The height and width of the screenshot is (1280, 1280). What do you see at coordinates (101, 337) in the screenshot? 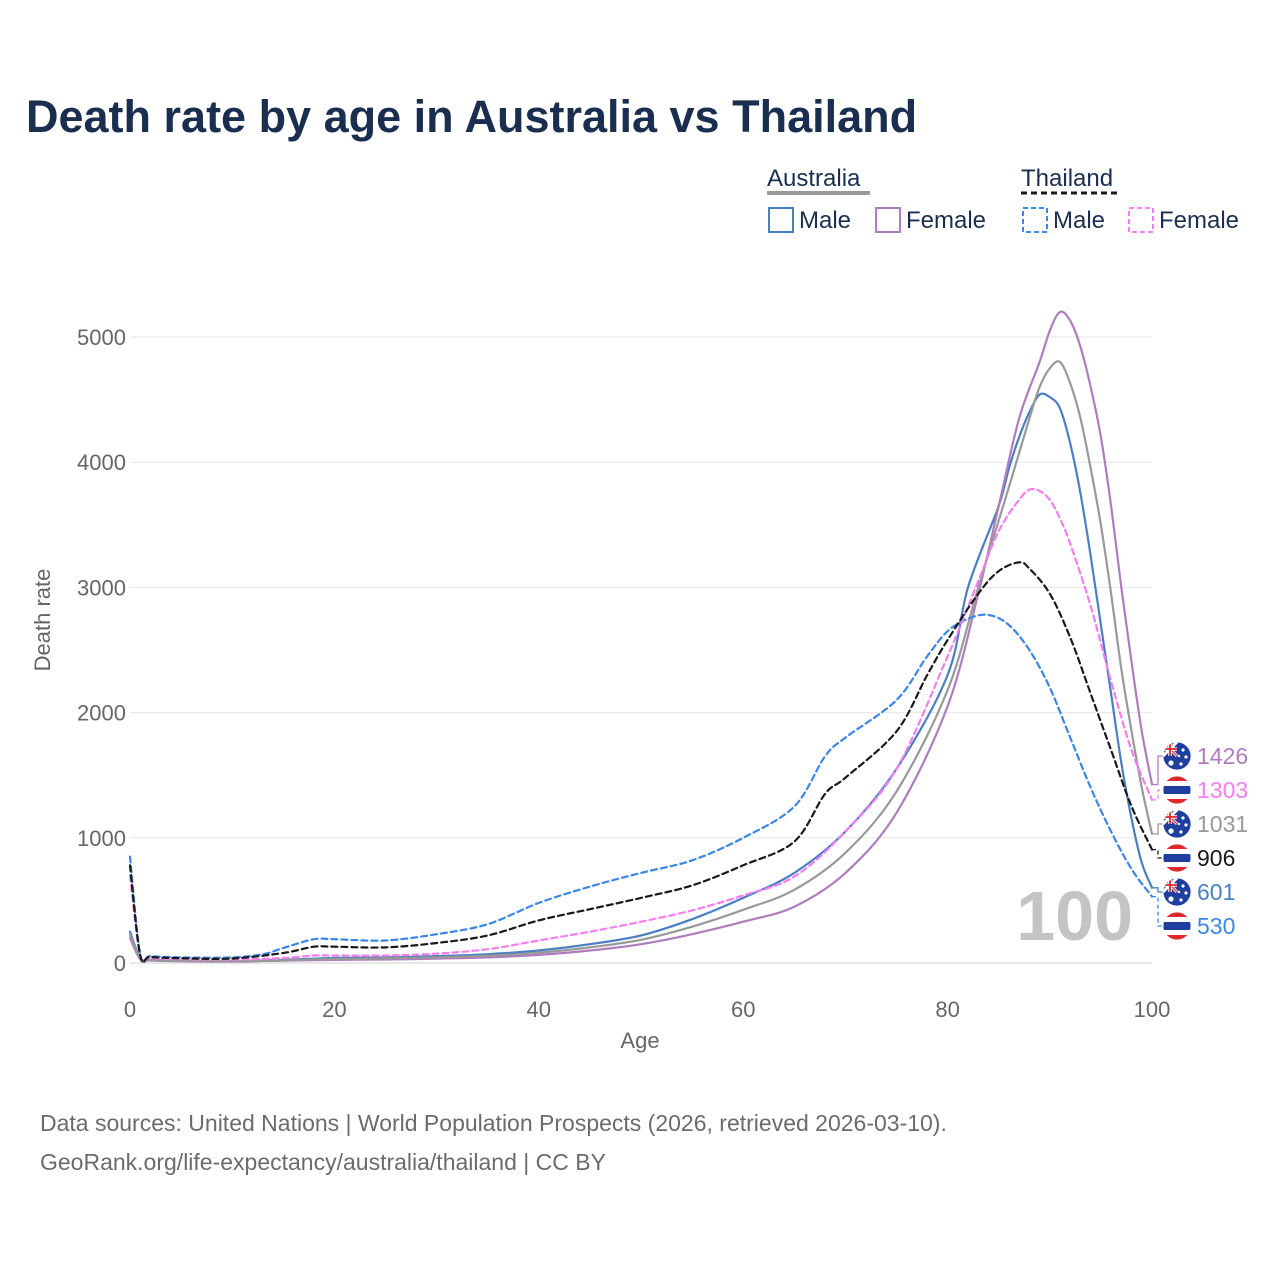
I see `y-tick-5000: 5000` at bounding box center [101, 337].